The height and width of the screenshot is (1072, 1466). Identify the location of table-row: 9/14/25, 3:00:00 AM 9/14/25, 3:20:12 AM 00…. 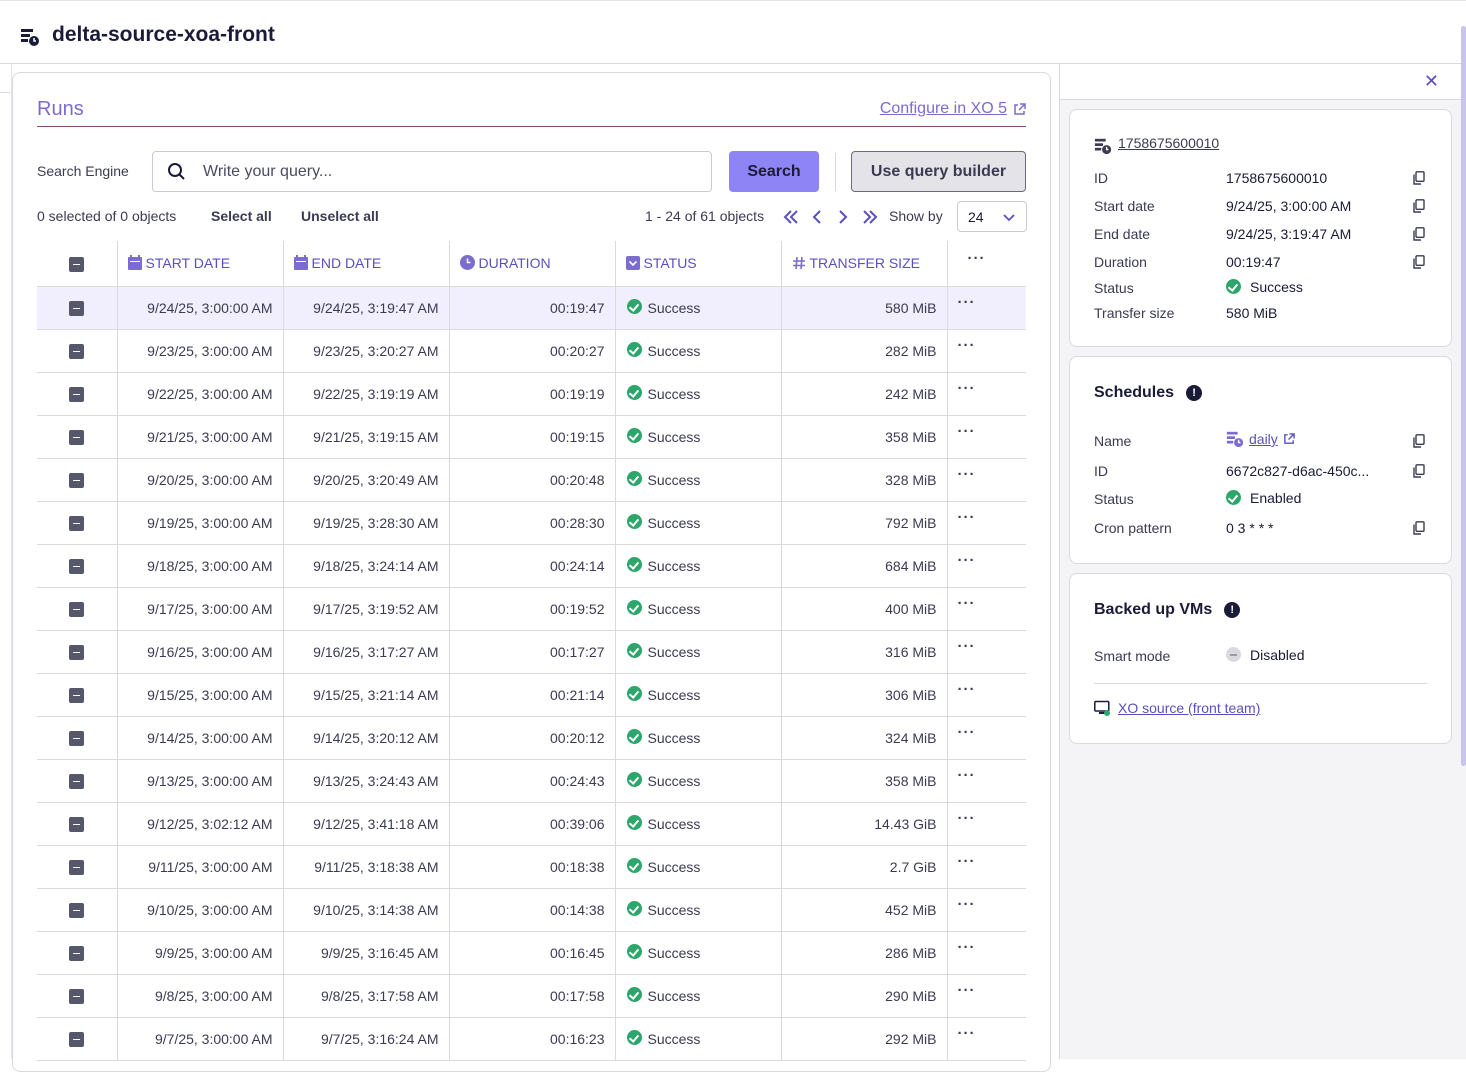
(531, 738).